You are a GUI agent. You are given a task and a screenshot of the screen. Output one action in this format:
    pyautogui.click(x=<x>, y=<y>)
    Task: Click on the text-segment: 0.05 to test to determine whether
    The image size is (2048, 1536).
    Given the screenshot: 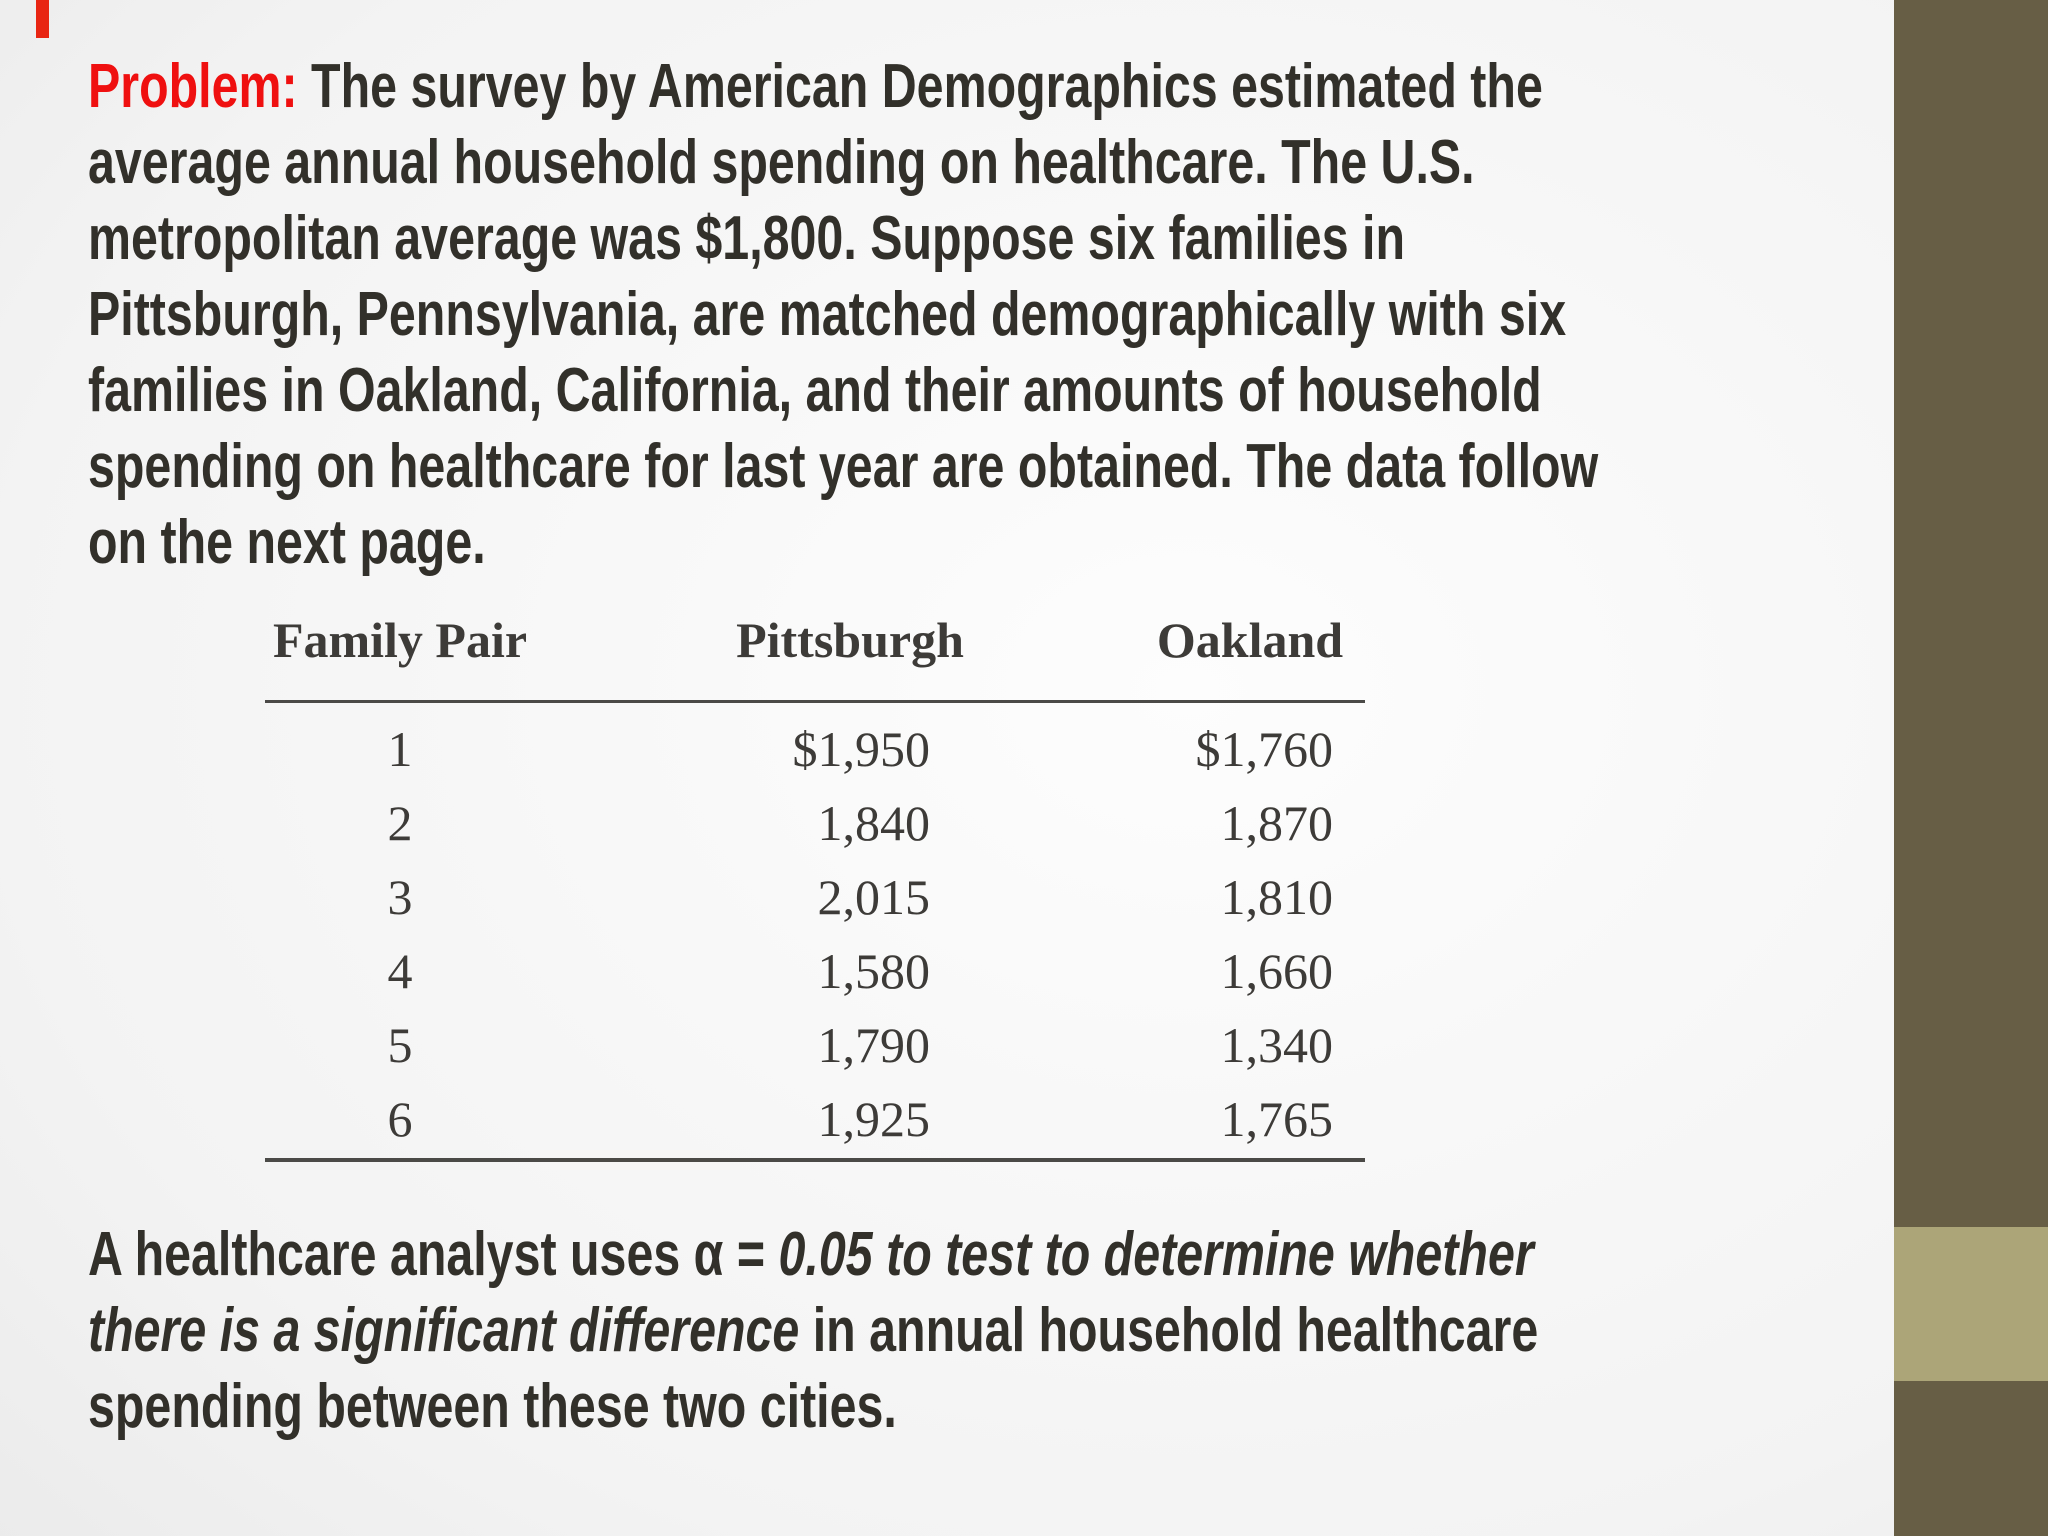 What is the action you would take?
    pyautogui.click(x=1156, y=1254)
    